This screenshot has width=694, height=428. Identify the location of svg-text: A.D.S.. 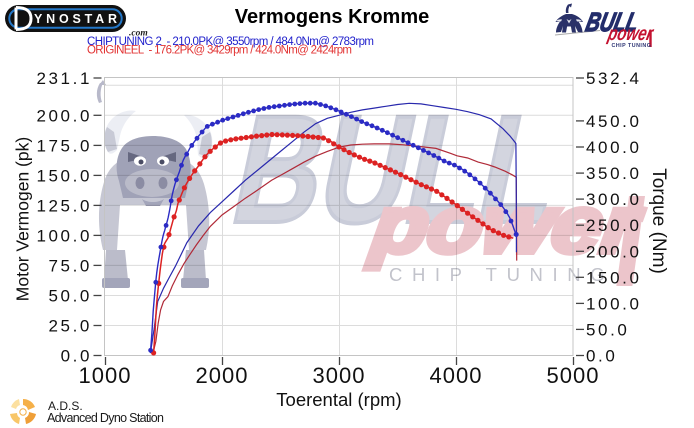
(65, 406).